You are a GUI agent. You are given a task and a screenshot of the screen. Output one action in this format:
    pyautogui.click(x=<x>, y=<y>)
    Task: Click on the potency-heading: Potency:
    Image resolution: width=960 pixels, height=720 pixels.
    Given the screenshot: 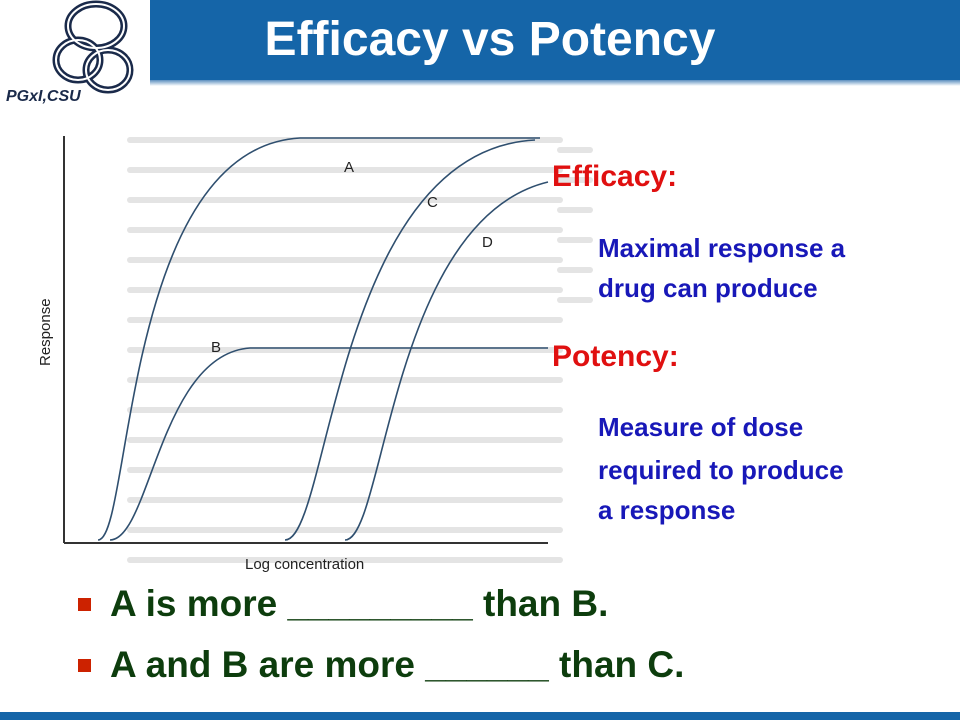 What is the action you would take?
    pyautogui.click(x=615, y=356)
    